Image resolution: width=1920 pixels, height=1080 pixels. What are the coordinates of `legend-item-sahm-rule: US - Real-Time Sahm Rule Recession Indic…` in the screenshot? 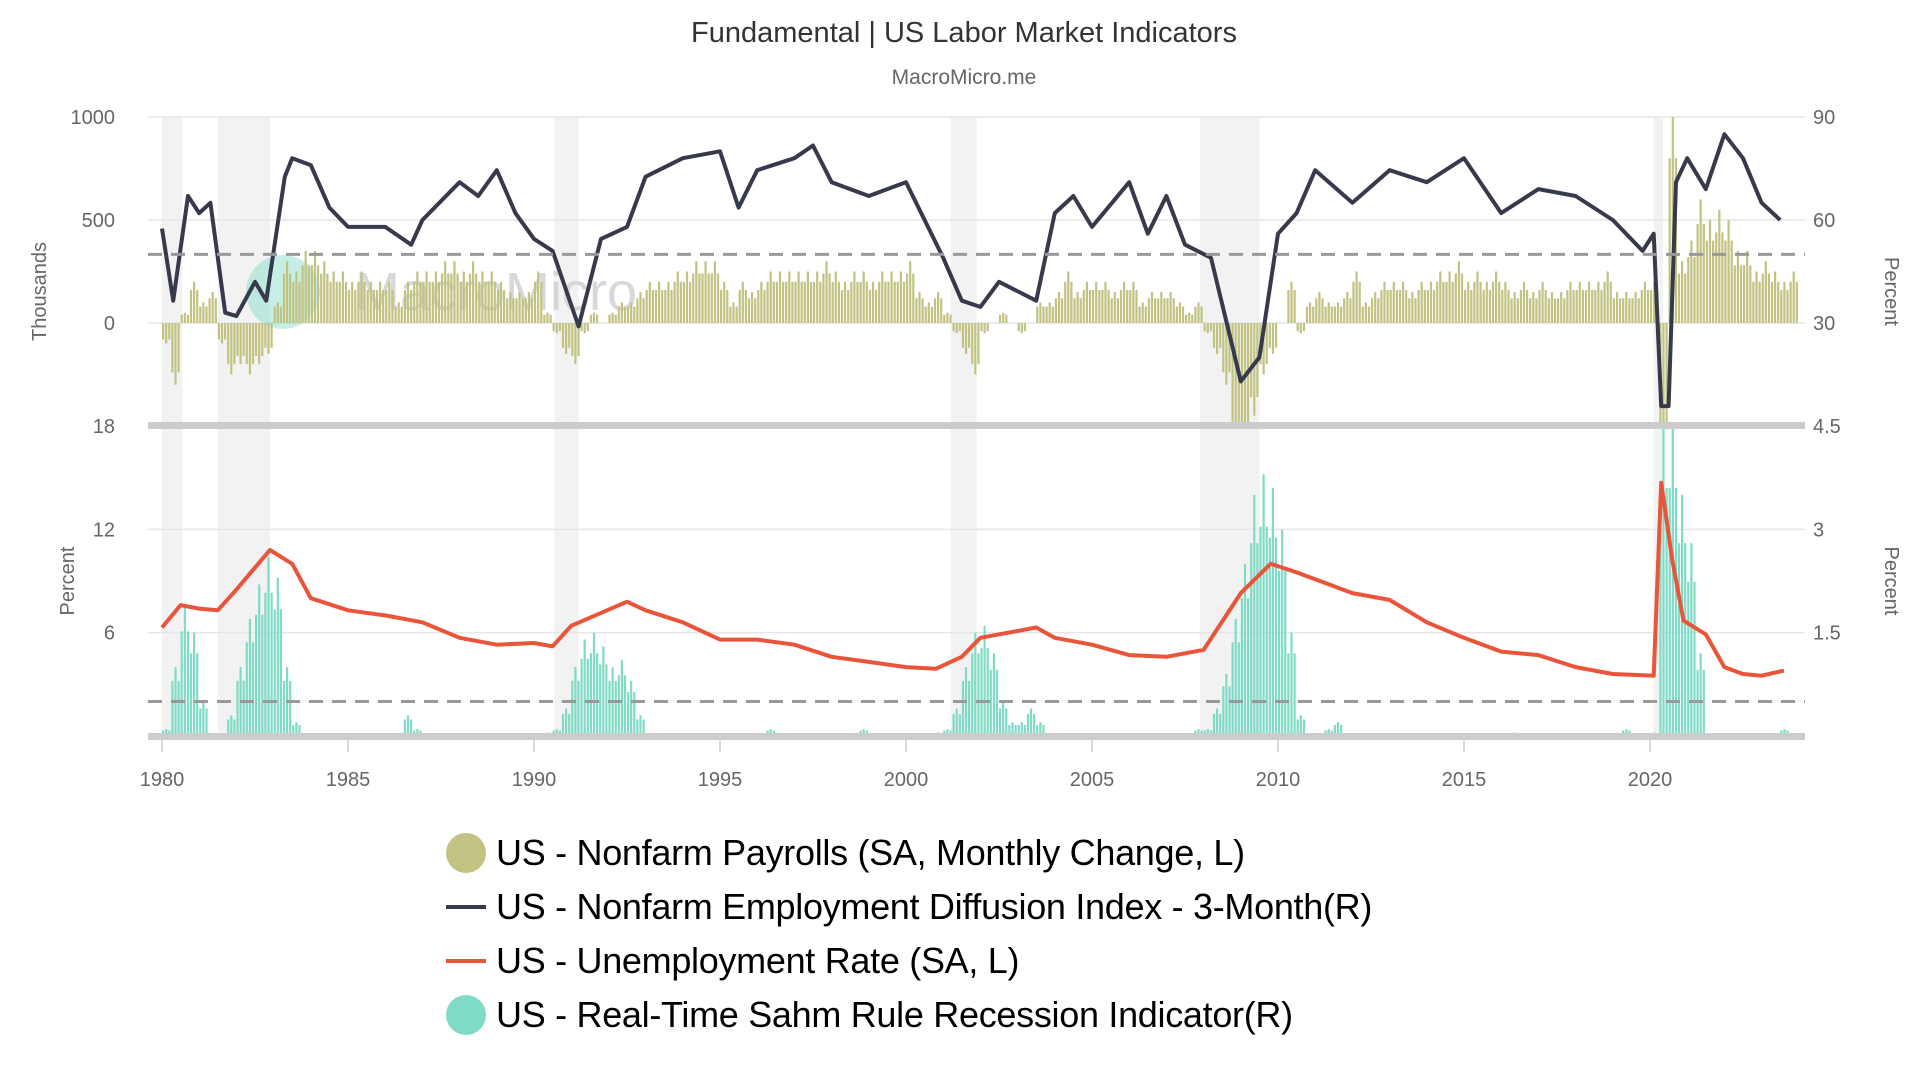 It's located at (909, 1015).